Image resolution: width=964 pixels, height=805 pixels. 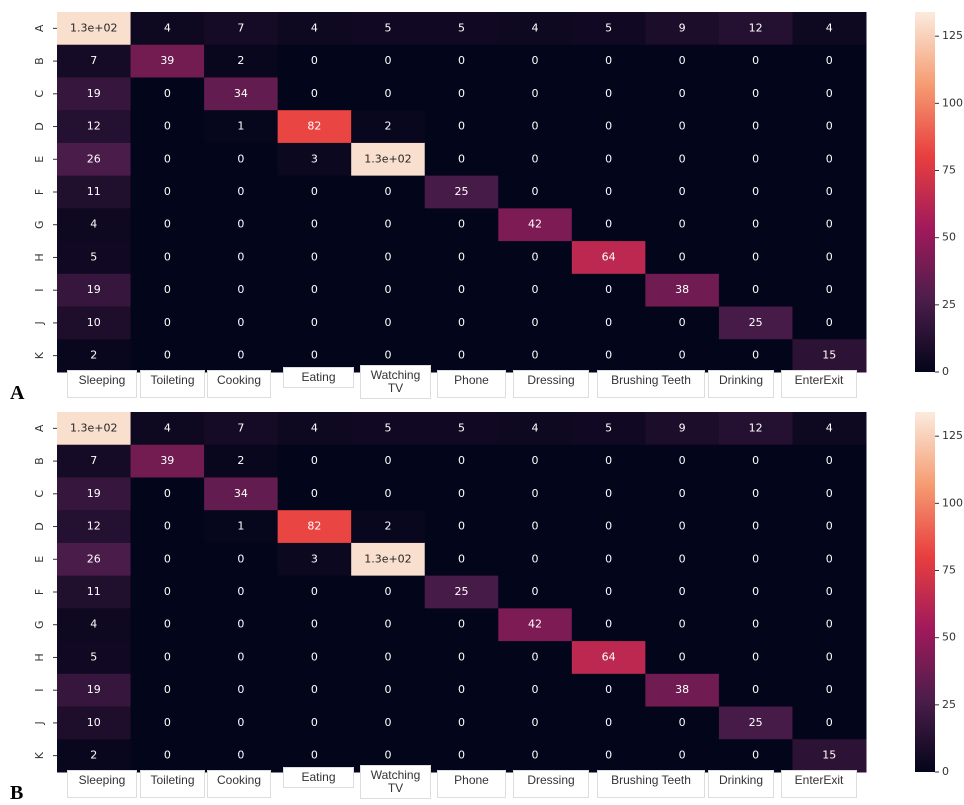 What do you see at coordinates (17, 393) in the screenshot?
I see `panel-label: A` at bounding box center [17, 393].